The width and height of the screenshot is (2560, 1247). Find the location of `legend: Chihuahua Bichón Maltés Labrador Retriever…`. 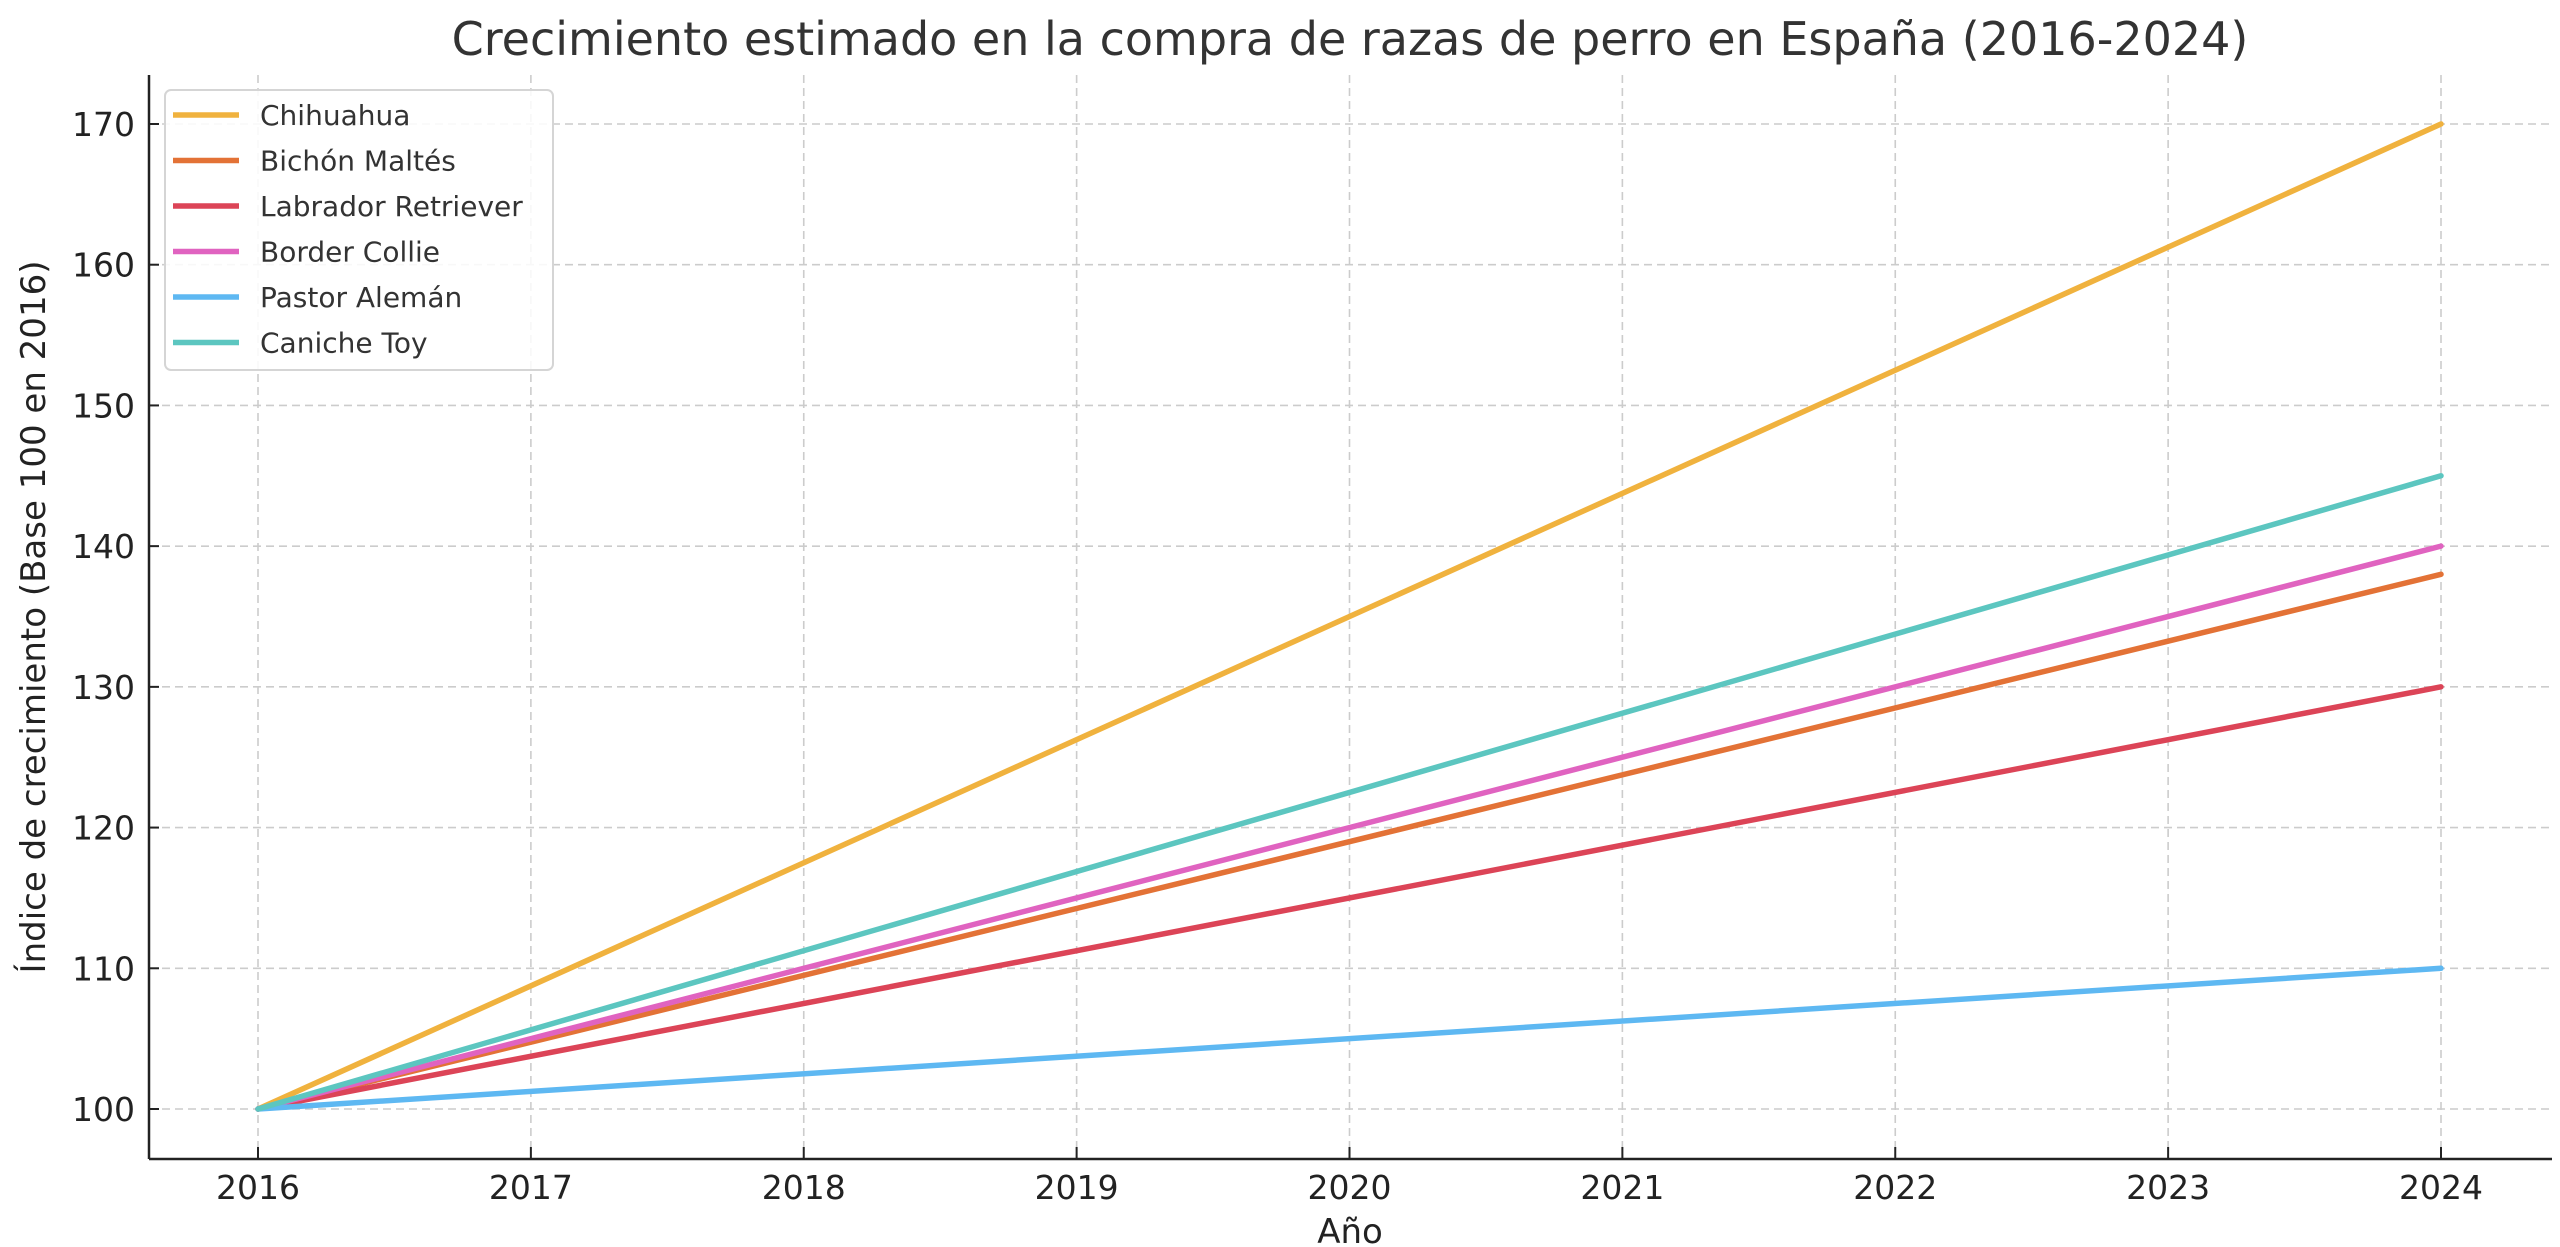

legend: Chihuahua Bichón Maltés Labrador Retriever… is located at coordinates (359, 230).